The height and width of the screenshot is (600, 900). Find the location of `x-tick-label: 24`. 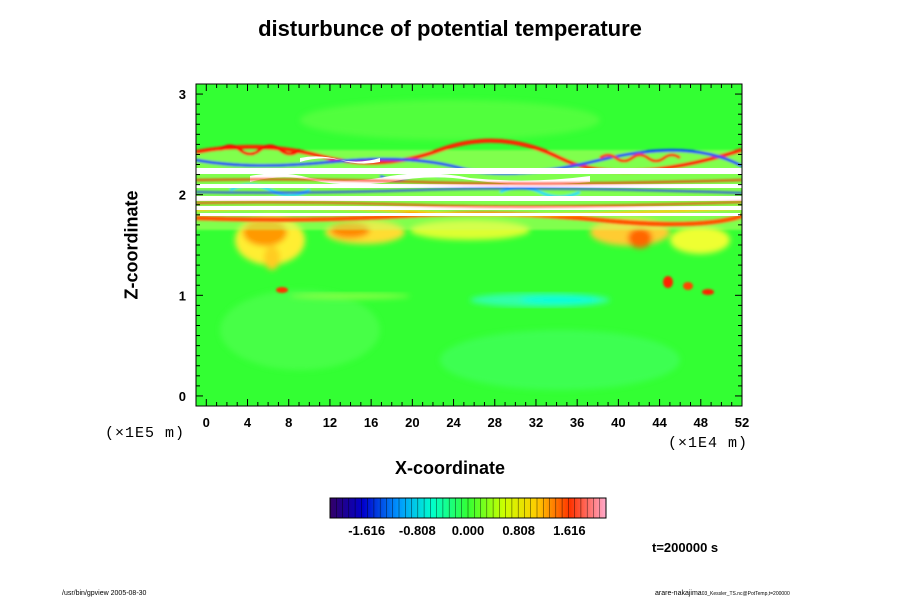

x-tick-label: 24 is located at coordinates (453, 422).